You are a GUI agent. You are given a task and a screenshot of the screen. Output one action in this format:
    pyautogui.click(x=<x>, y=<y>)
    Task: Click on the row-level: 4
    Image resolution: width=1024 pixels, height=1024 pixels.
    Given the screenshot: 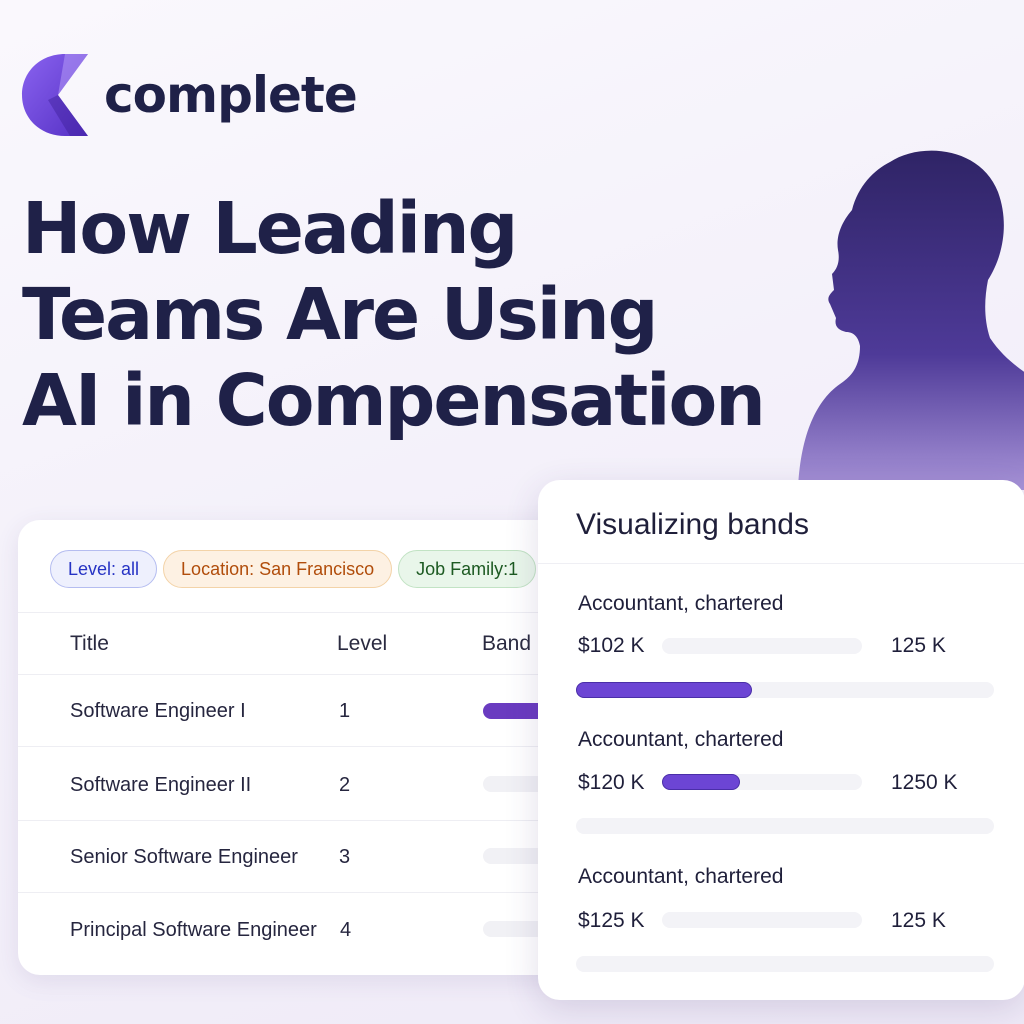 What is the action you would take?
    pyautogui.click(x=346, y=930)
    